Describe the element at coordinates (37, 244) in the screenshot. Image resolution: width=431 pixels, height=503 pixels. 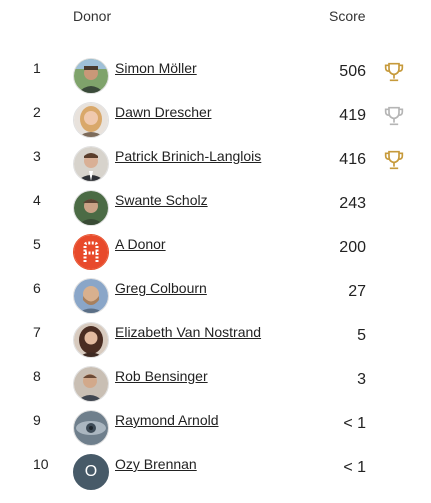
I see `rank: 5` at that location.